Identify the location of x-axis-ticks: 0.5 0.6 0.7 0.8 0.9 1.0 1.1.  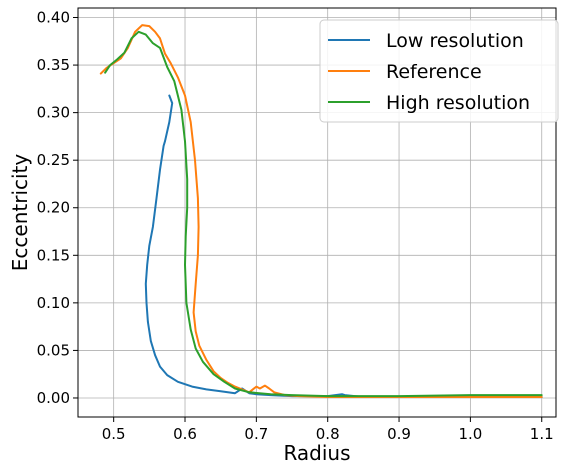
(328, 430).